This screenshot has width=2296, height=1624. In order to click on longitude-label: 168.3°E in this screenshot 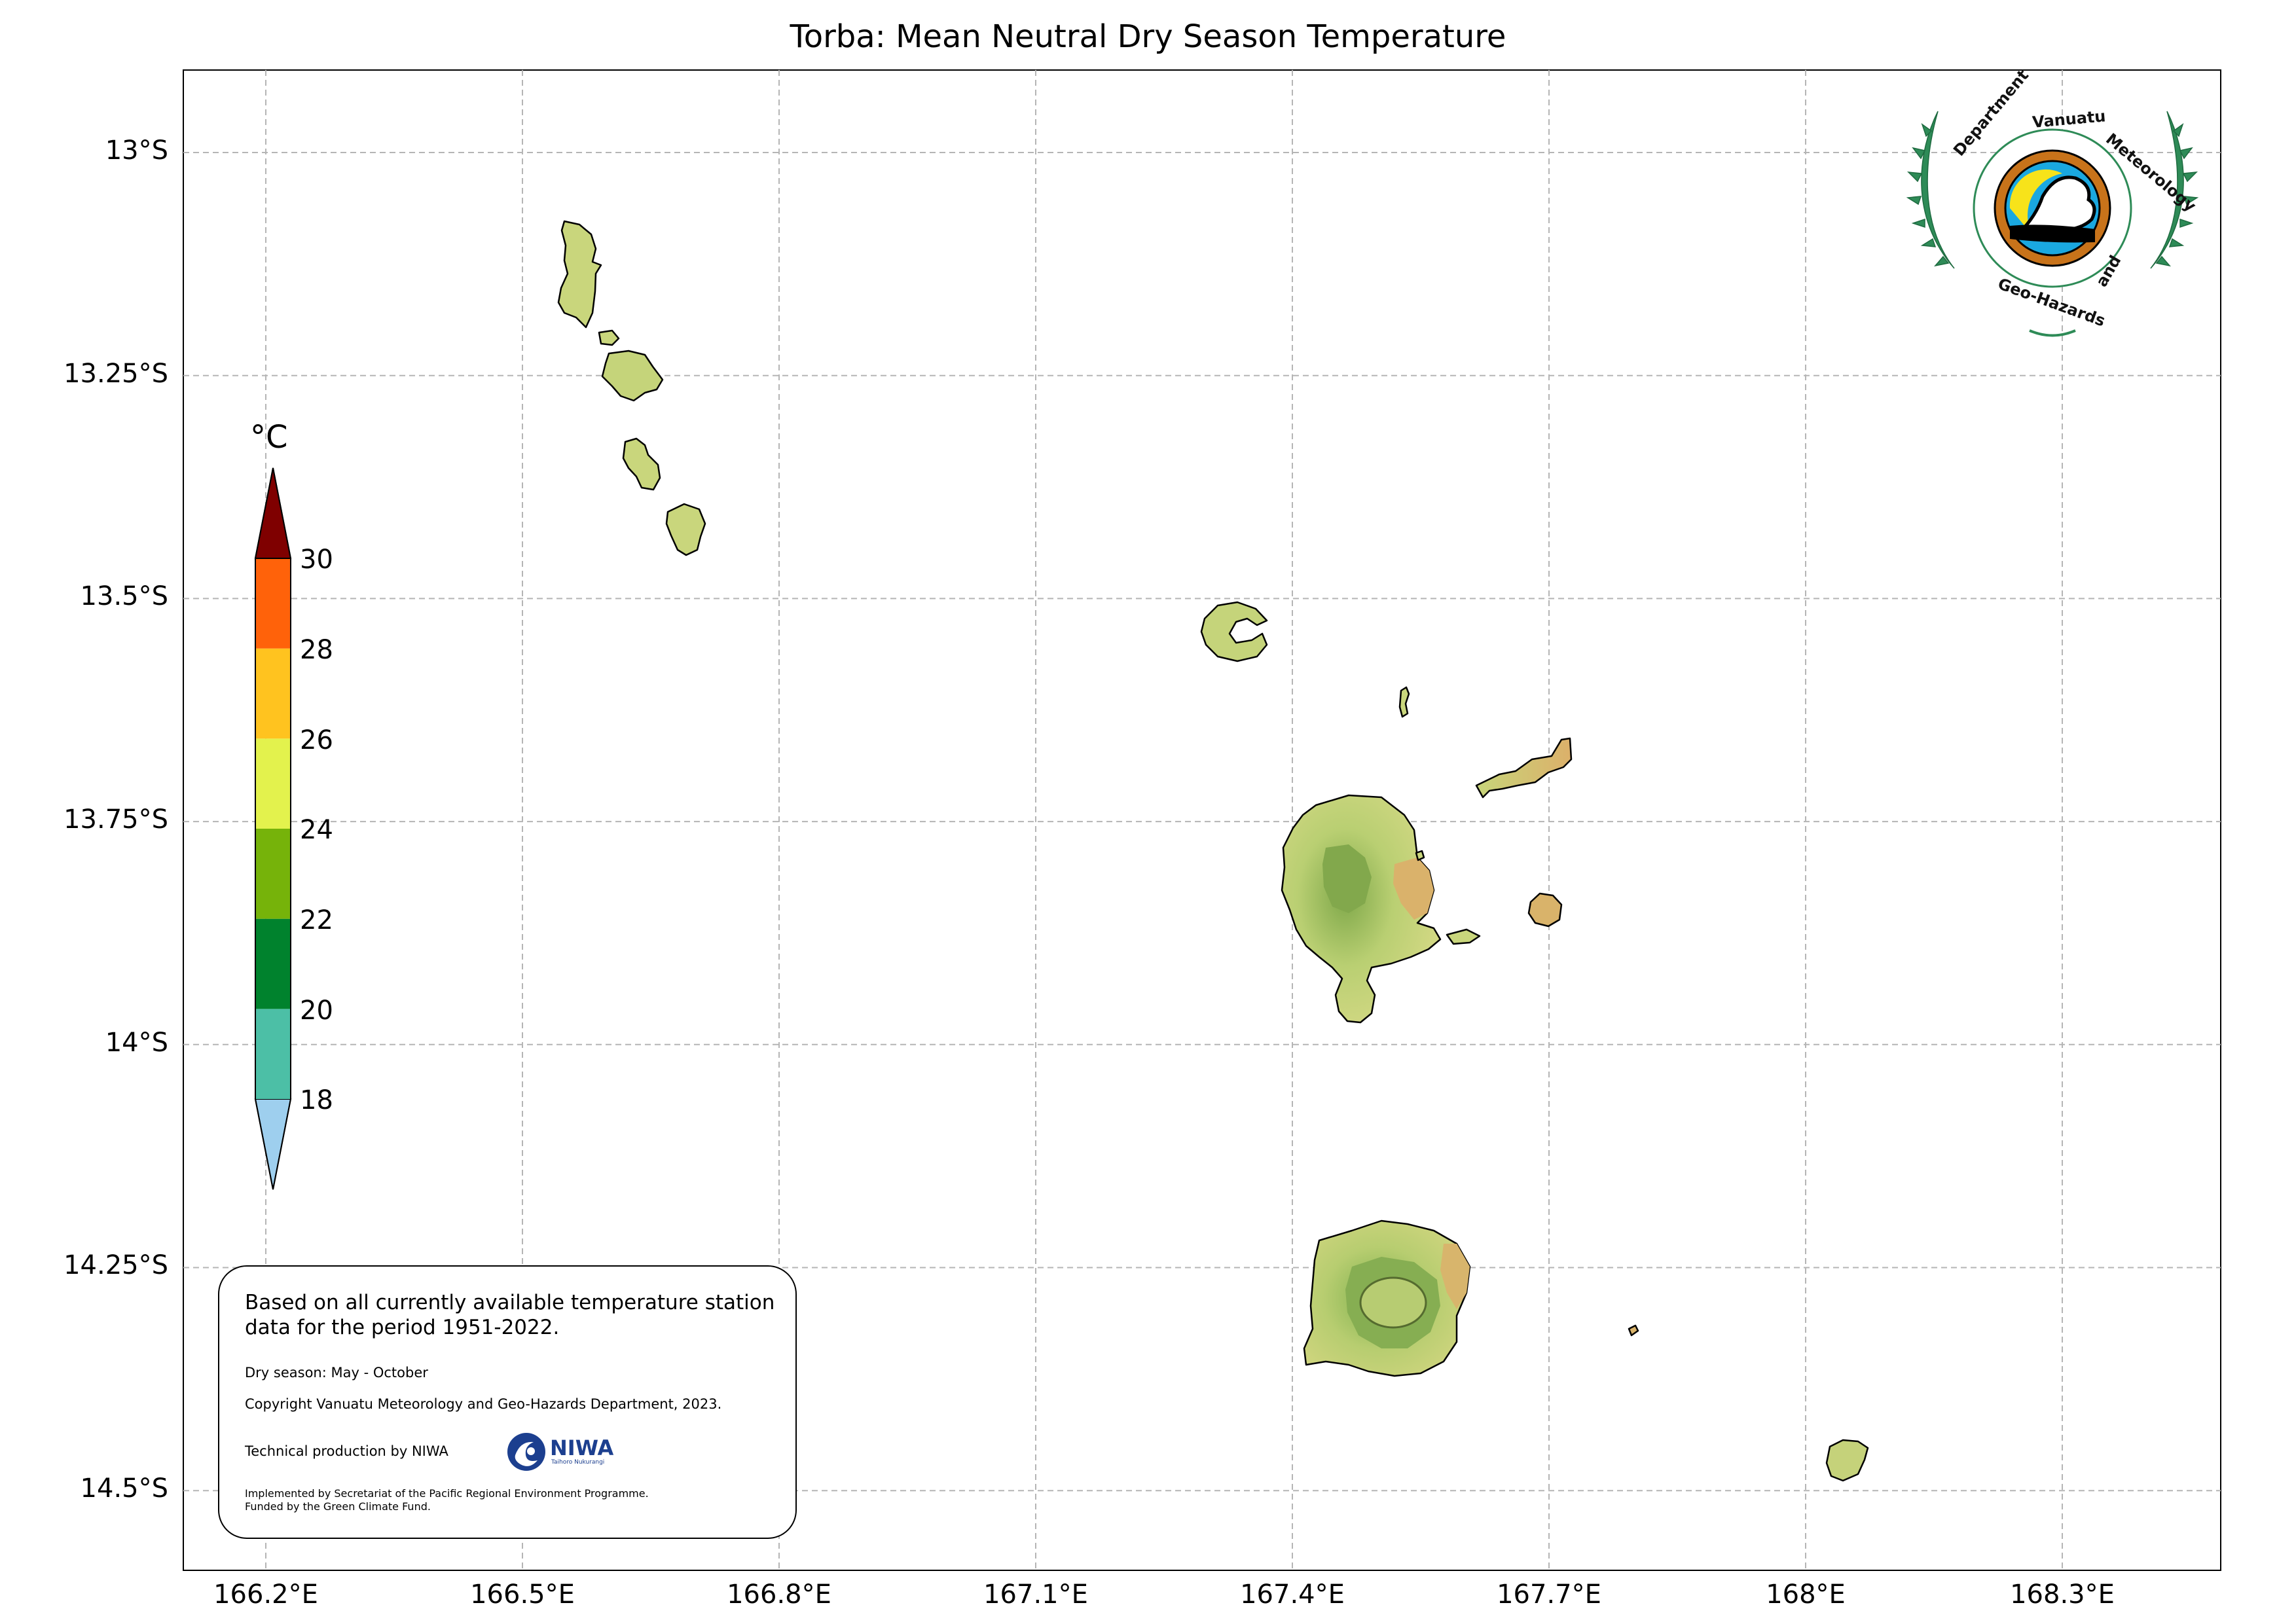, I will do `click(2062, 1594)`.